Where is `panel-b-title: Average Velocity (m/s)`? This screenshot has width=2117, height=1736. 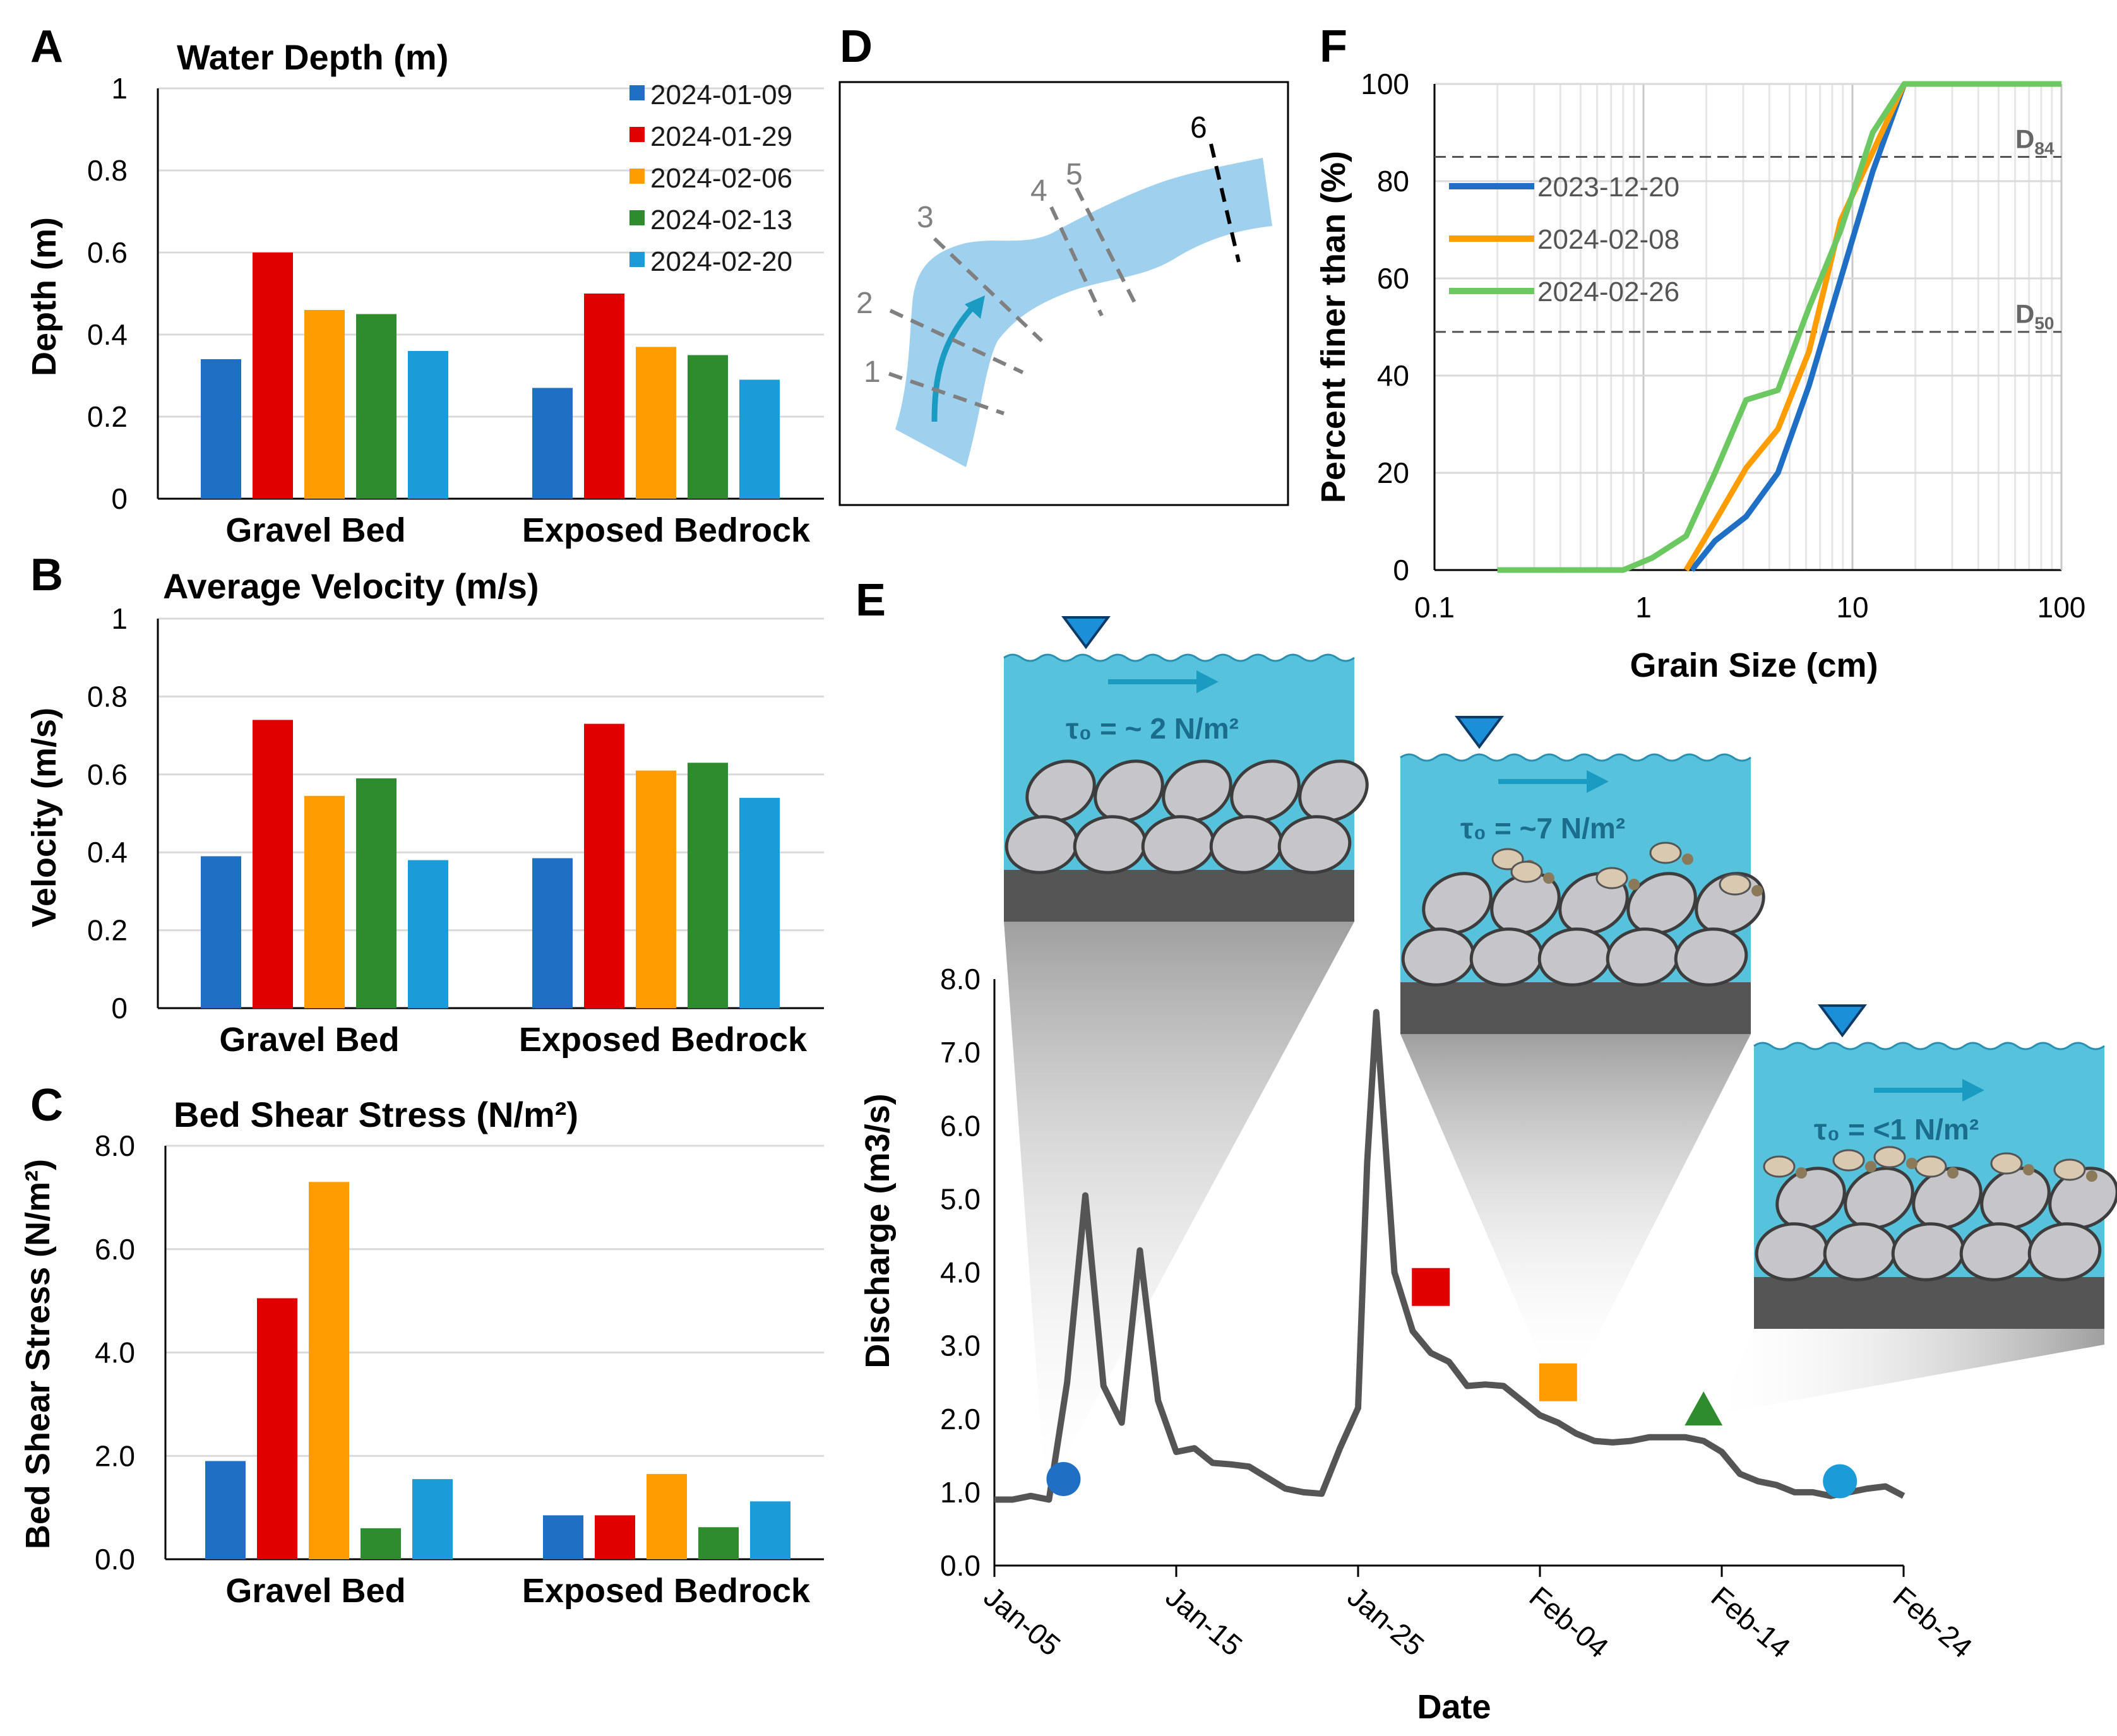 panel-b-title: Average Velocity (m/s) is located at coordinates (351, 586).